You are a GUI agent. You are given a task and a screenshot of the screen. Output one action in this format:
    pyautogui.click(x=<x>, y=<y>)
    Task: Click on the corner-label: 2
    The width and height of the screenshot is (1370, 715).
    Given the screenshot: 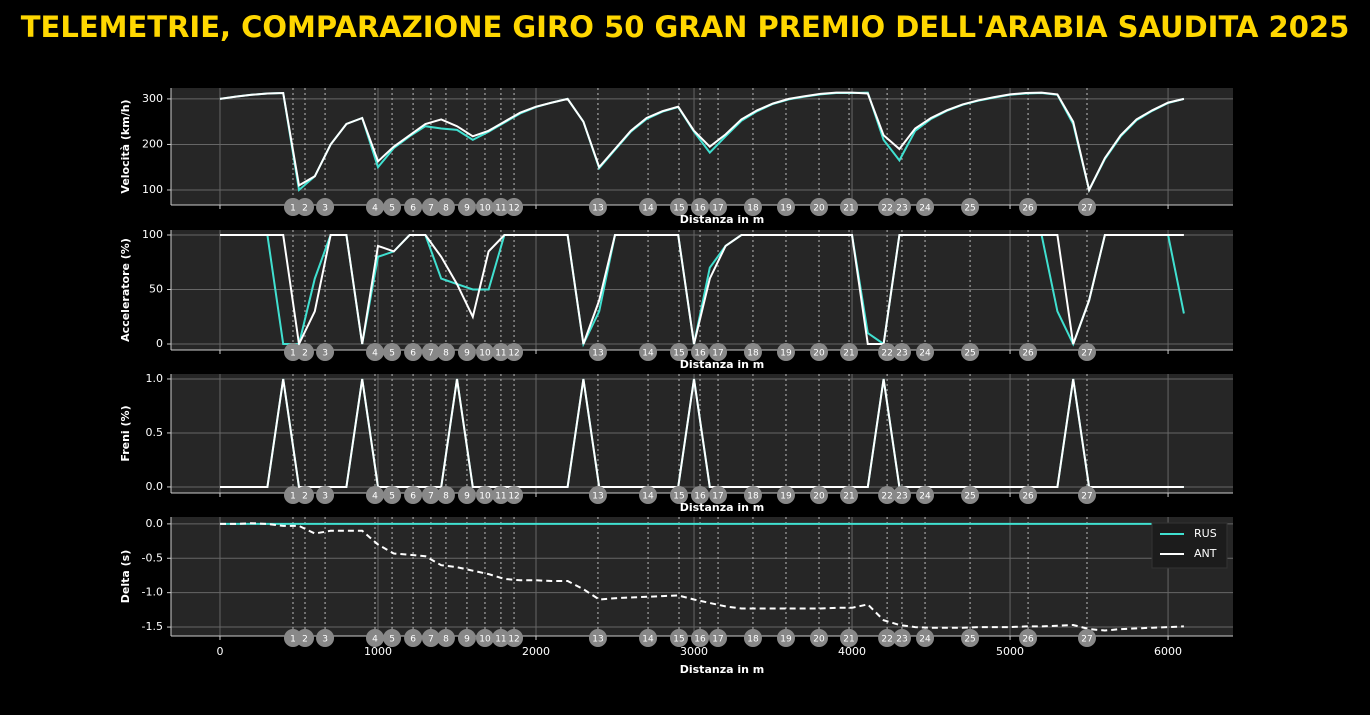 What is the action you would take?
    pyautogui.click(x=305, y=497)
    